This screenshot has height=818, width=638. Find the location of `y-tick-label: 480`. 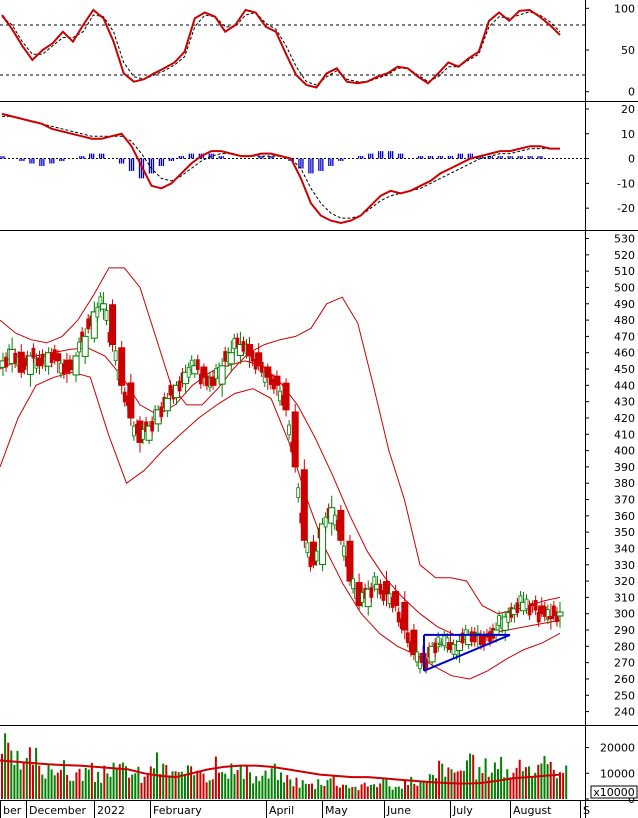

y-tick-label: 480 is located at coordinates (624, 320).